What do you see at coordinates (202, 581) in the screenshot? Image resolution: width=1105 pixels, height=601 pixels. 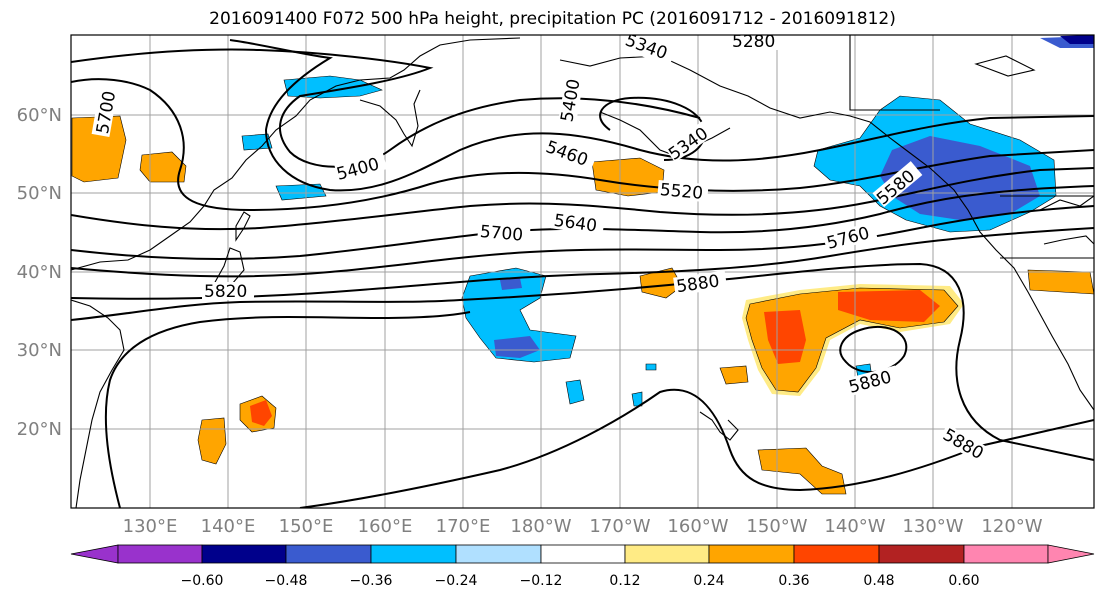 I see `colorbar-tick: −0.60` at bounding box center [202, 581].